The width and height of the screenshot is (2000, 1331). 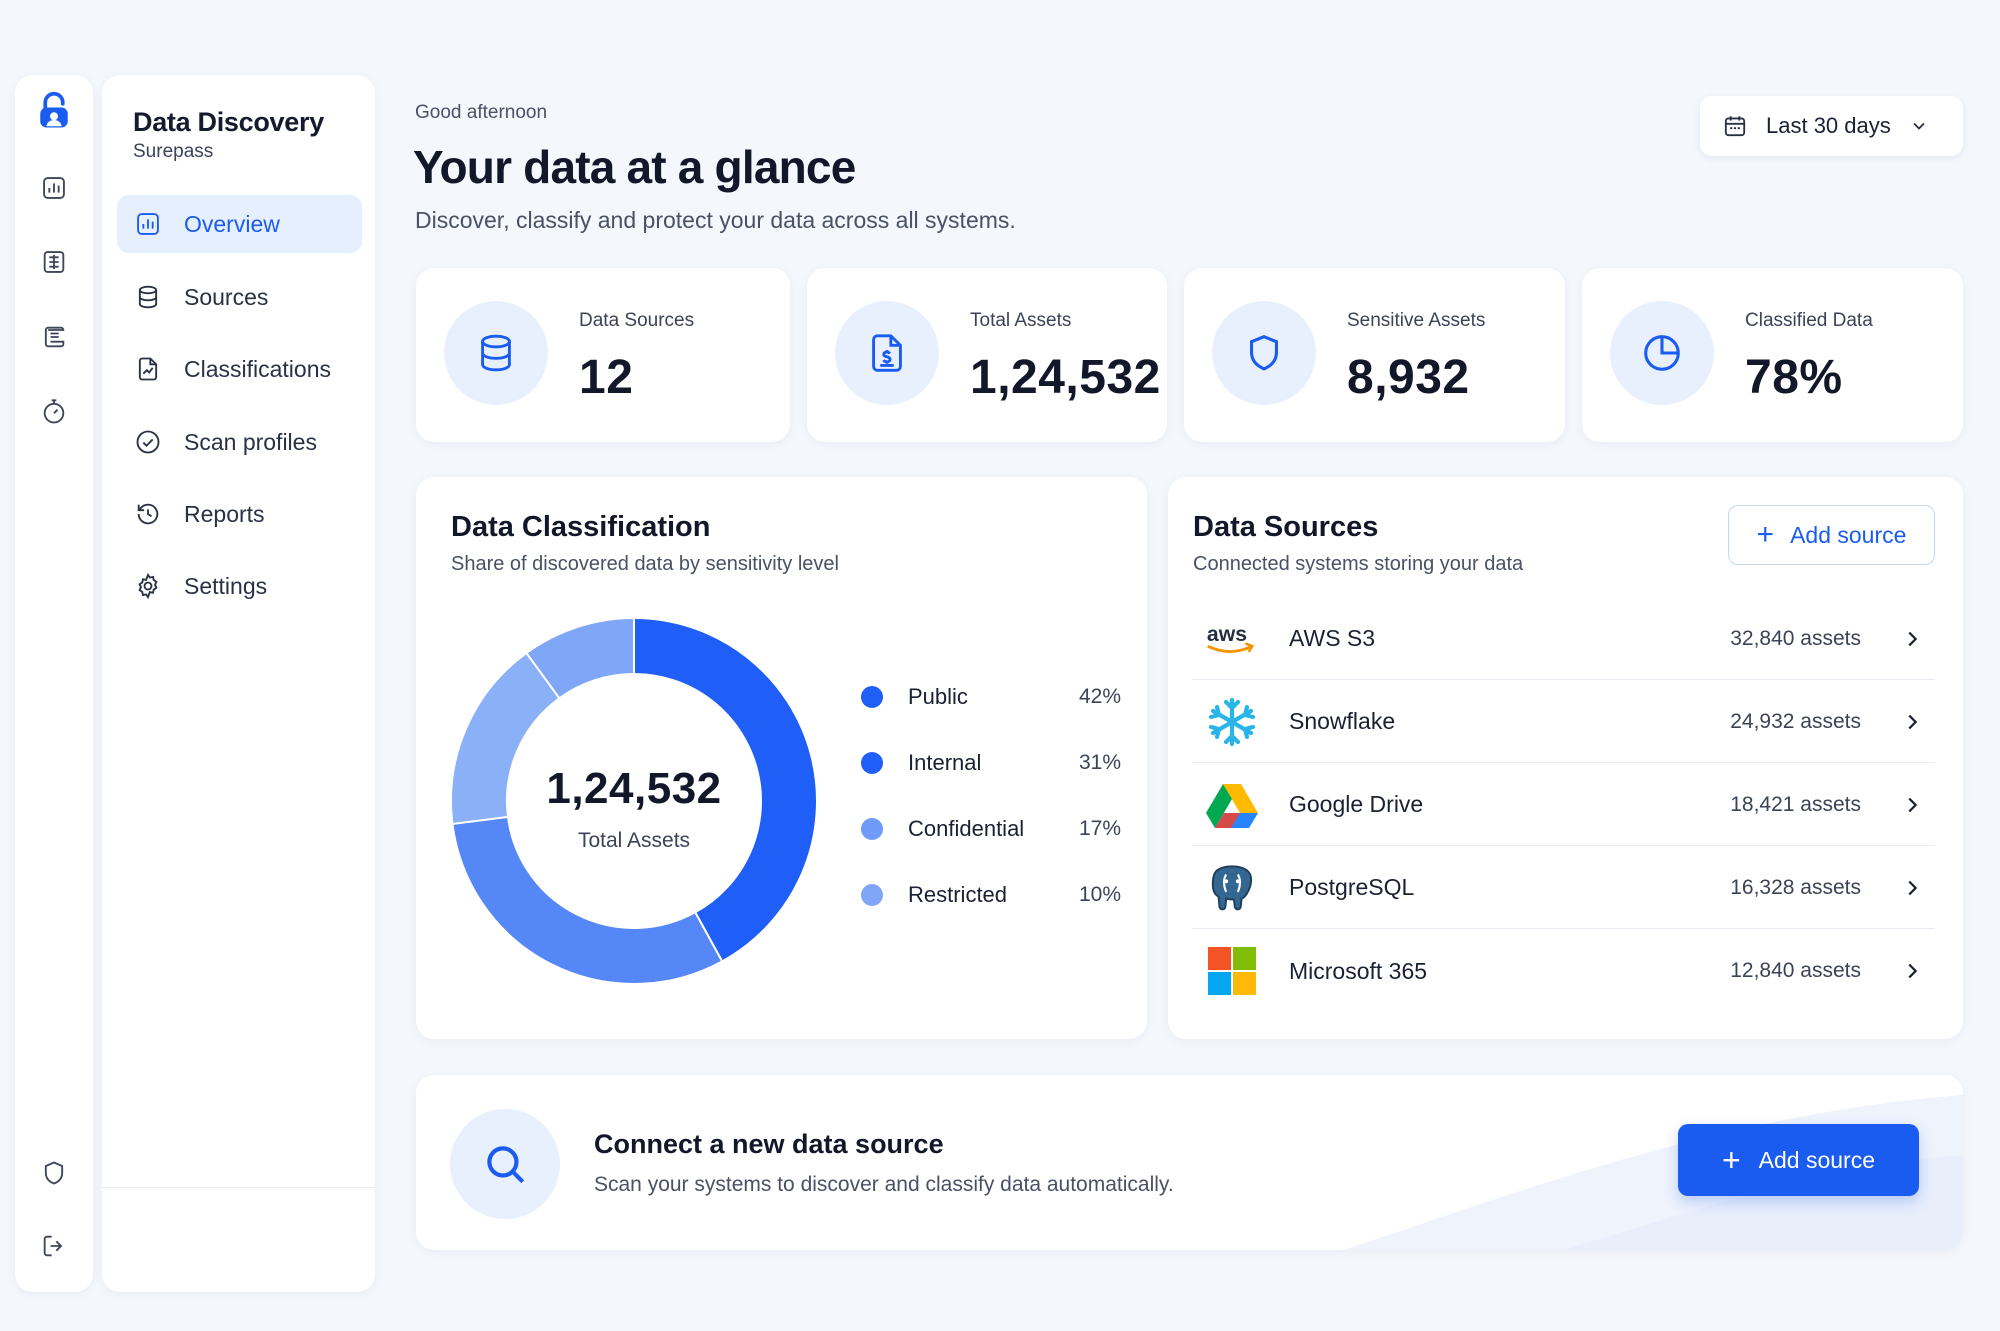 What do you see at coordinates (1232, 888) in the screenshot?
I see `postgresql-logo` at bounding box center [1232, 888].